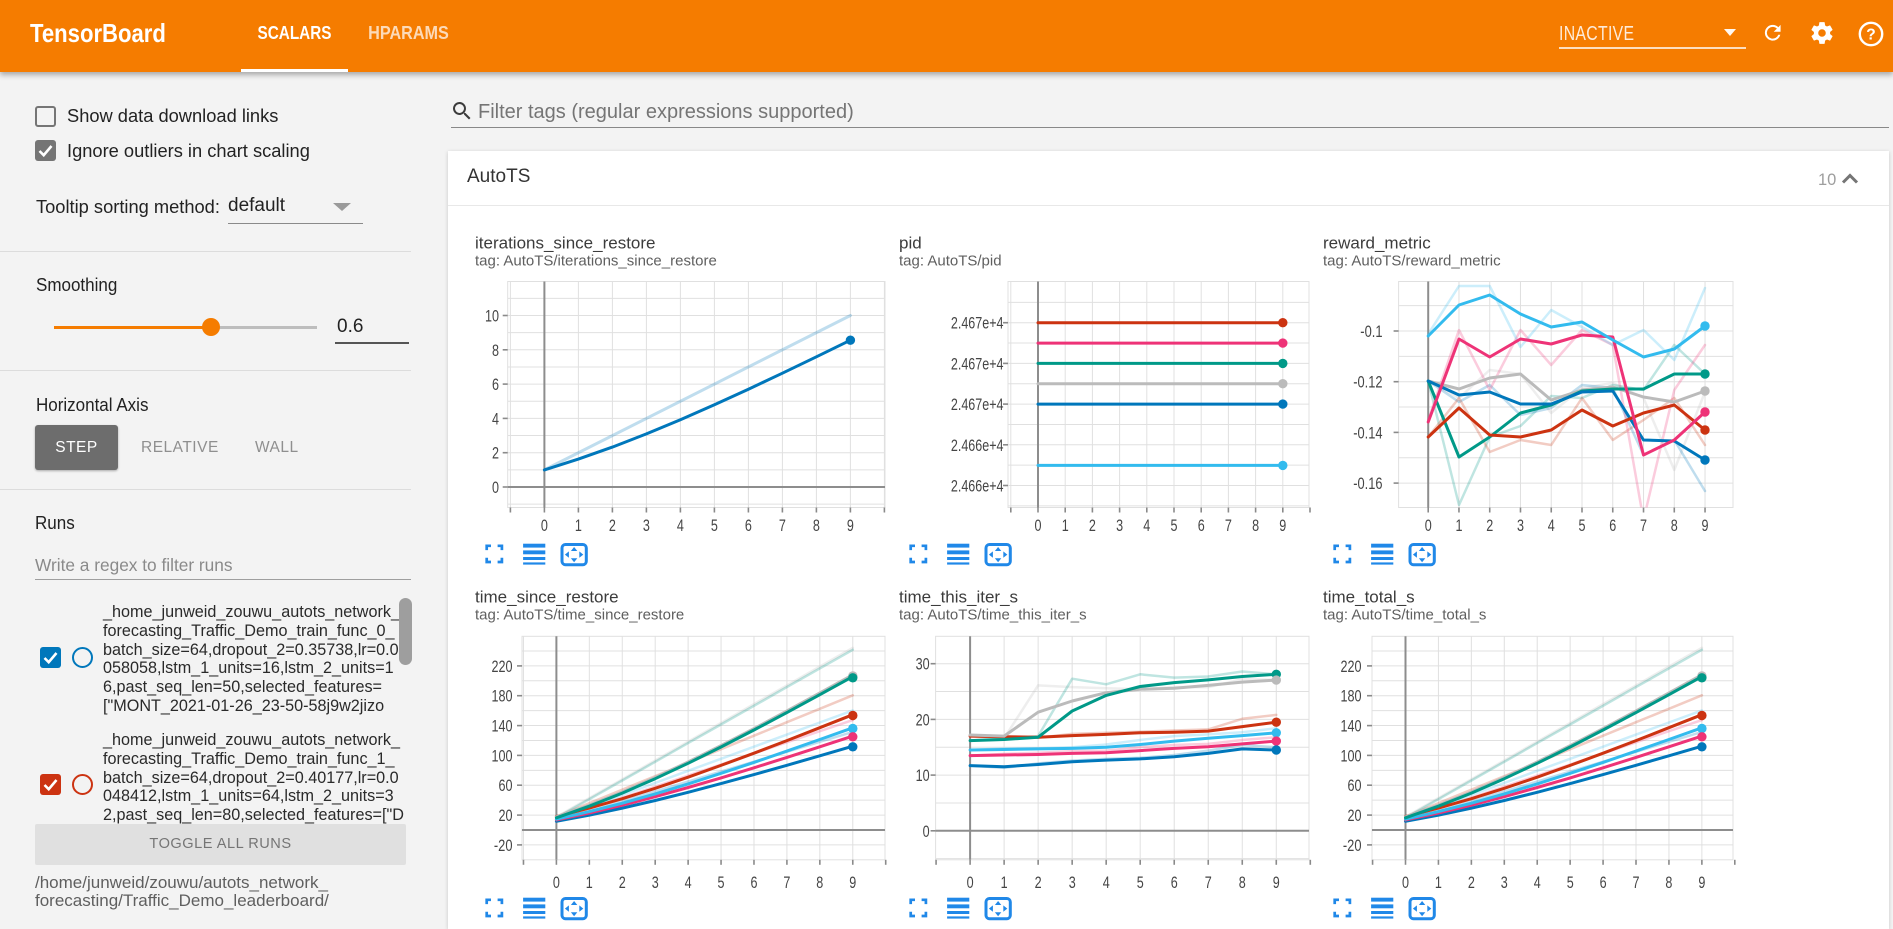  What do you see at coordinates (993, 615) in the screenshot?
I see `svg-text: tag: AutoTS/time_this_iter_s` at bounding box center [993, 615].